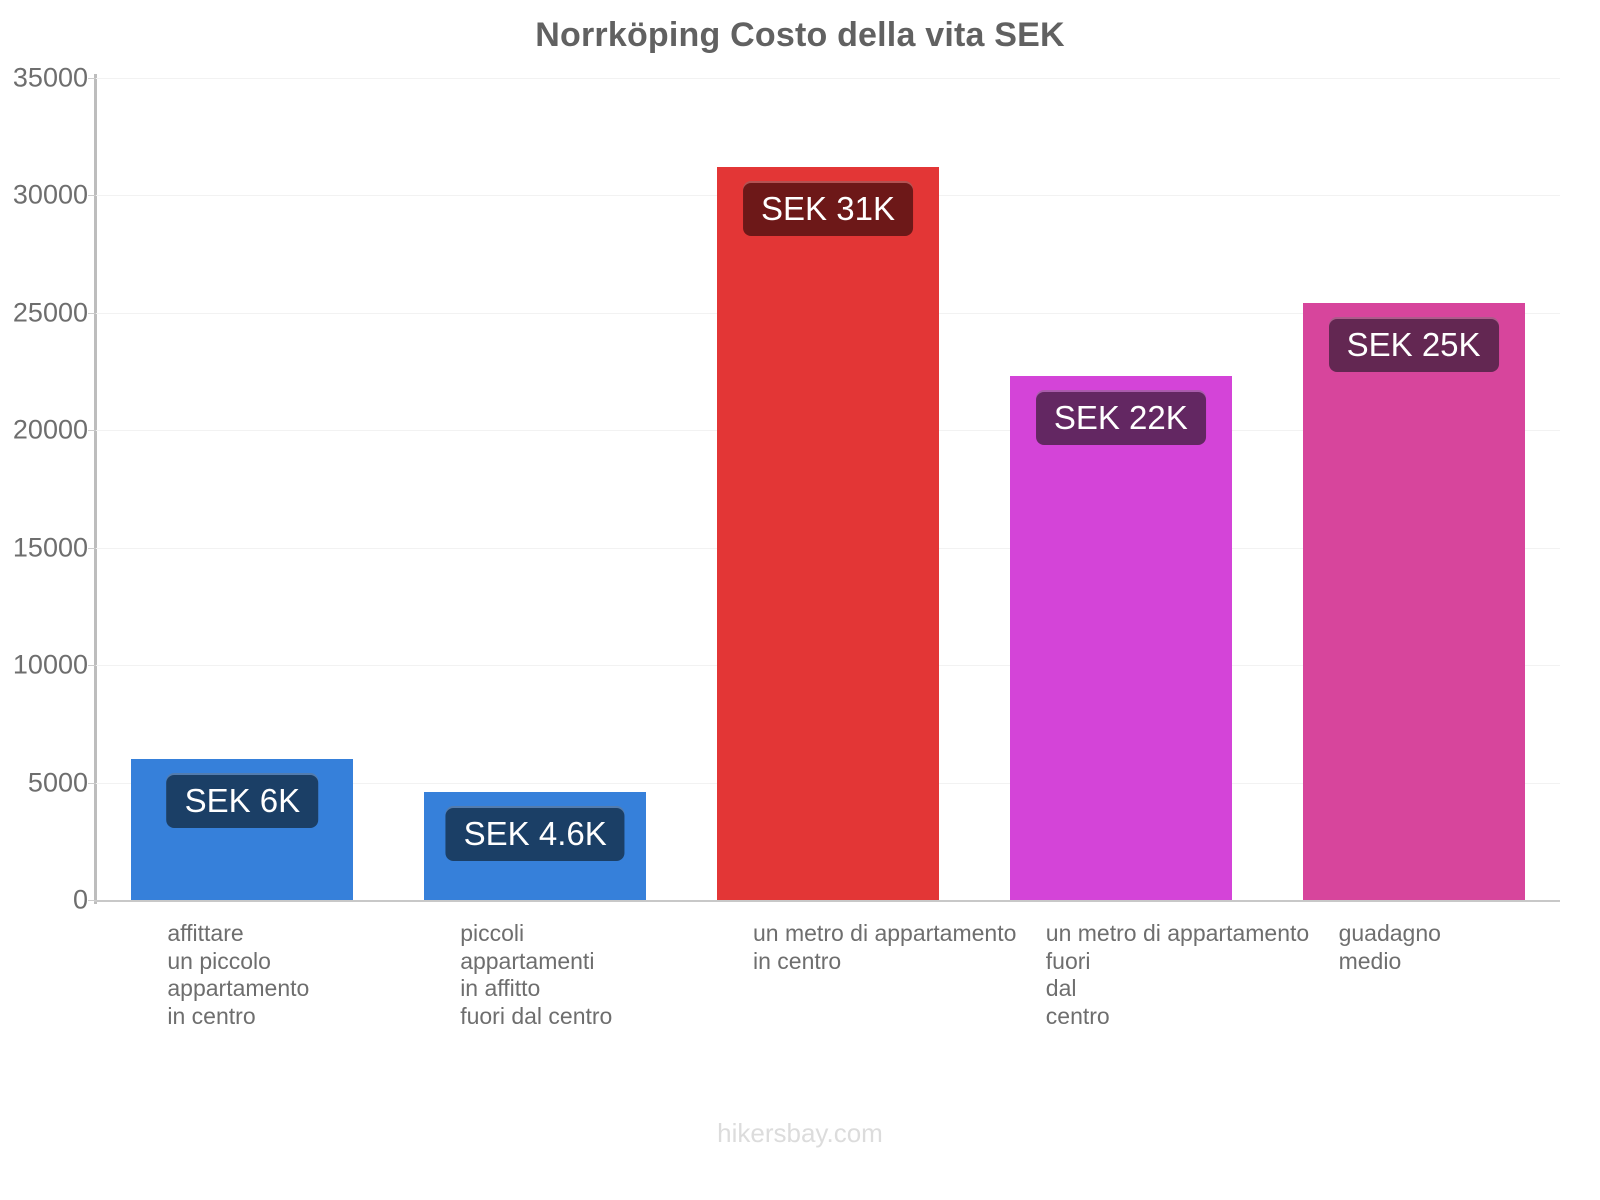 The image size is (1600, 1200). I want to click on category-label-line: appartamenti, so click(527, 960).